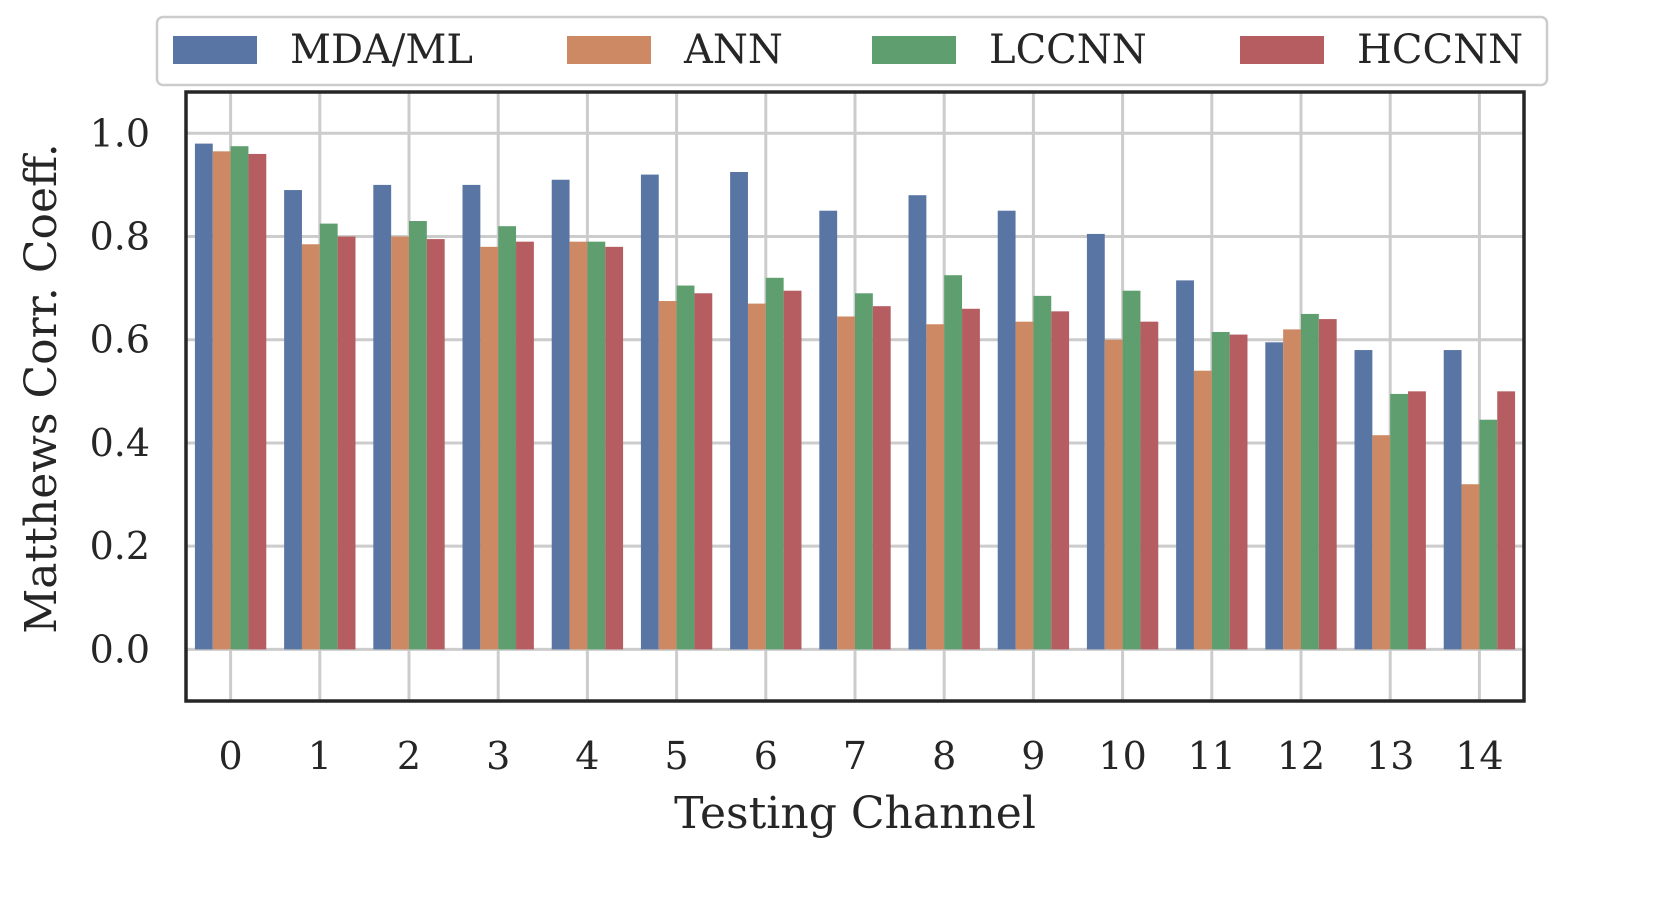 The width and height of the screenshot is (1655, 900). I want to click on legend-label: ANN, so click(733, 50).